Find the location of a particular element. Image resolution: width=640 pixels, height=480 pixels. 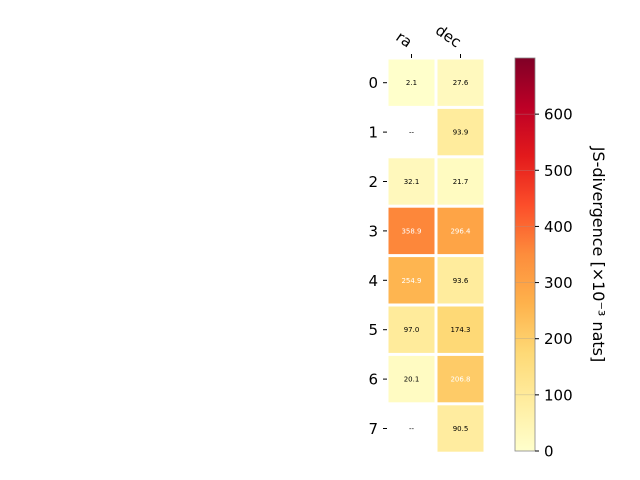

colorbar-label: JS-divergence [×10⁻³ nats] is located at coordinates (598, 254).